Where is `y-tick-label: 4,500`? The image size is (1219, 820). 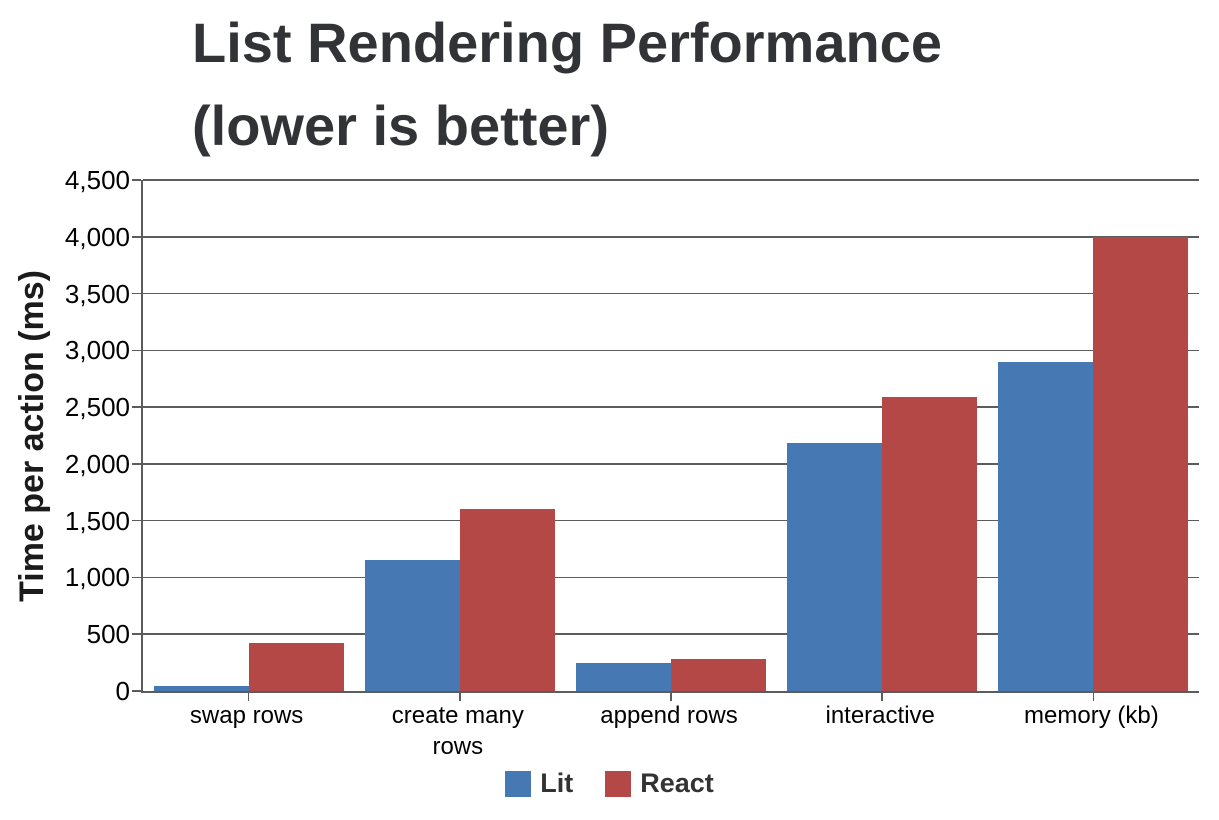 y-tick-label: 4,500 is located at coordinates (97, 180).